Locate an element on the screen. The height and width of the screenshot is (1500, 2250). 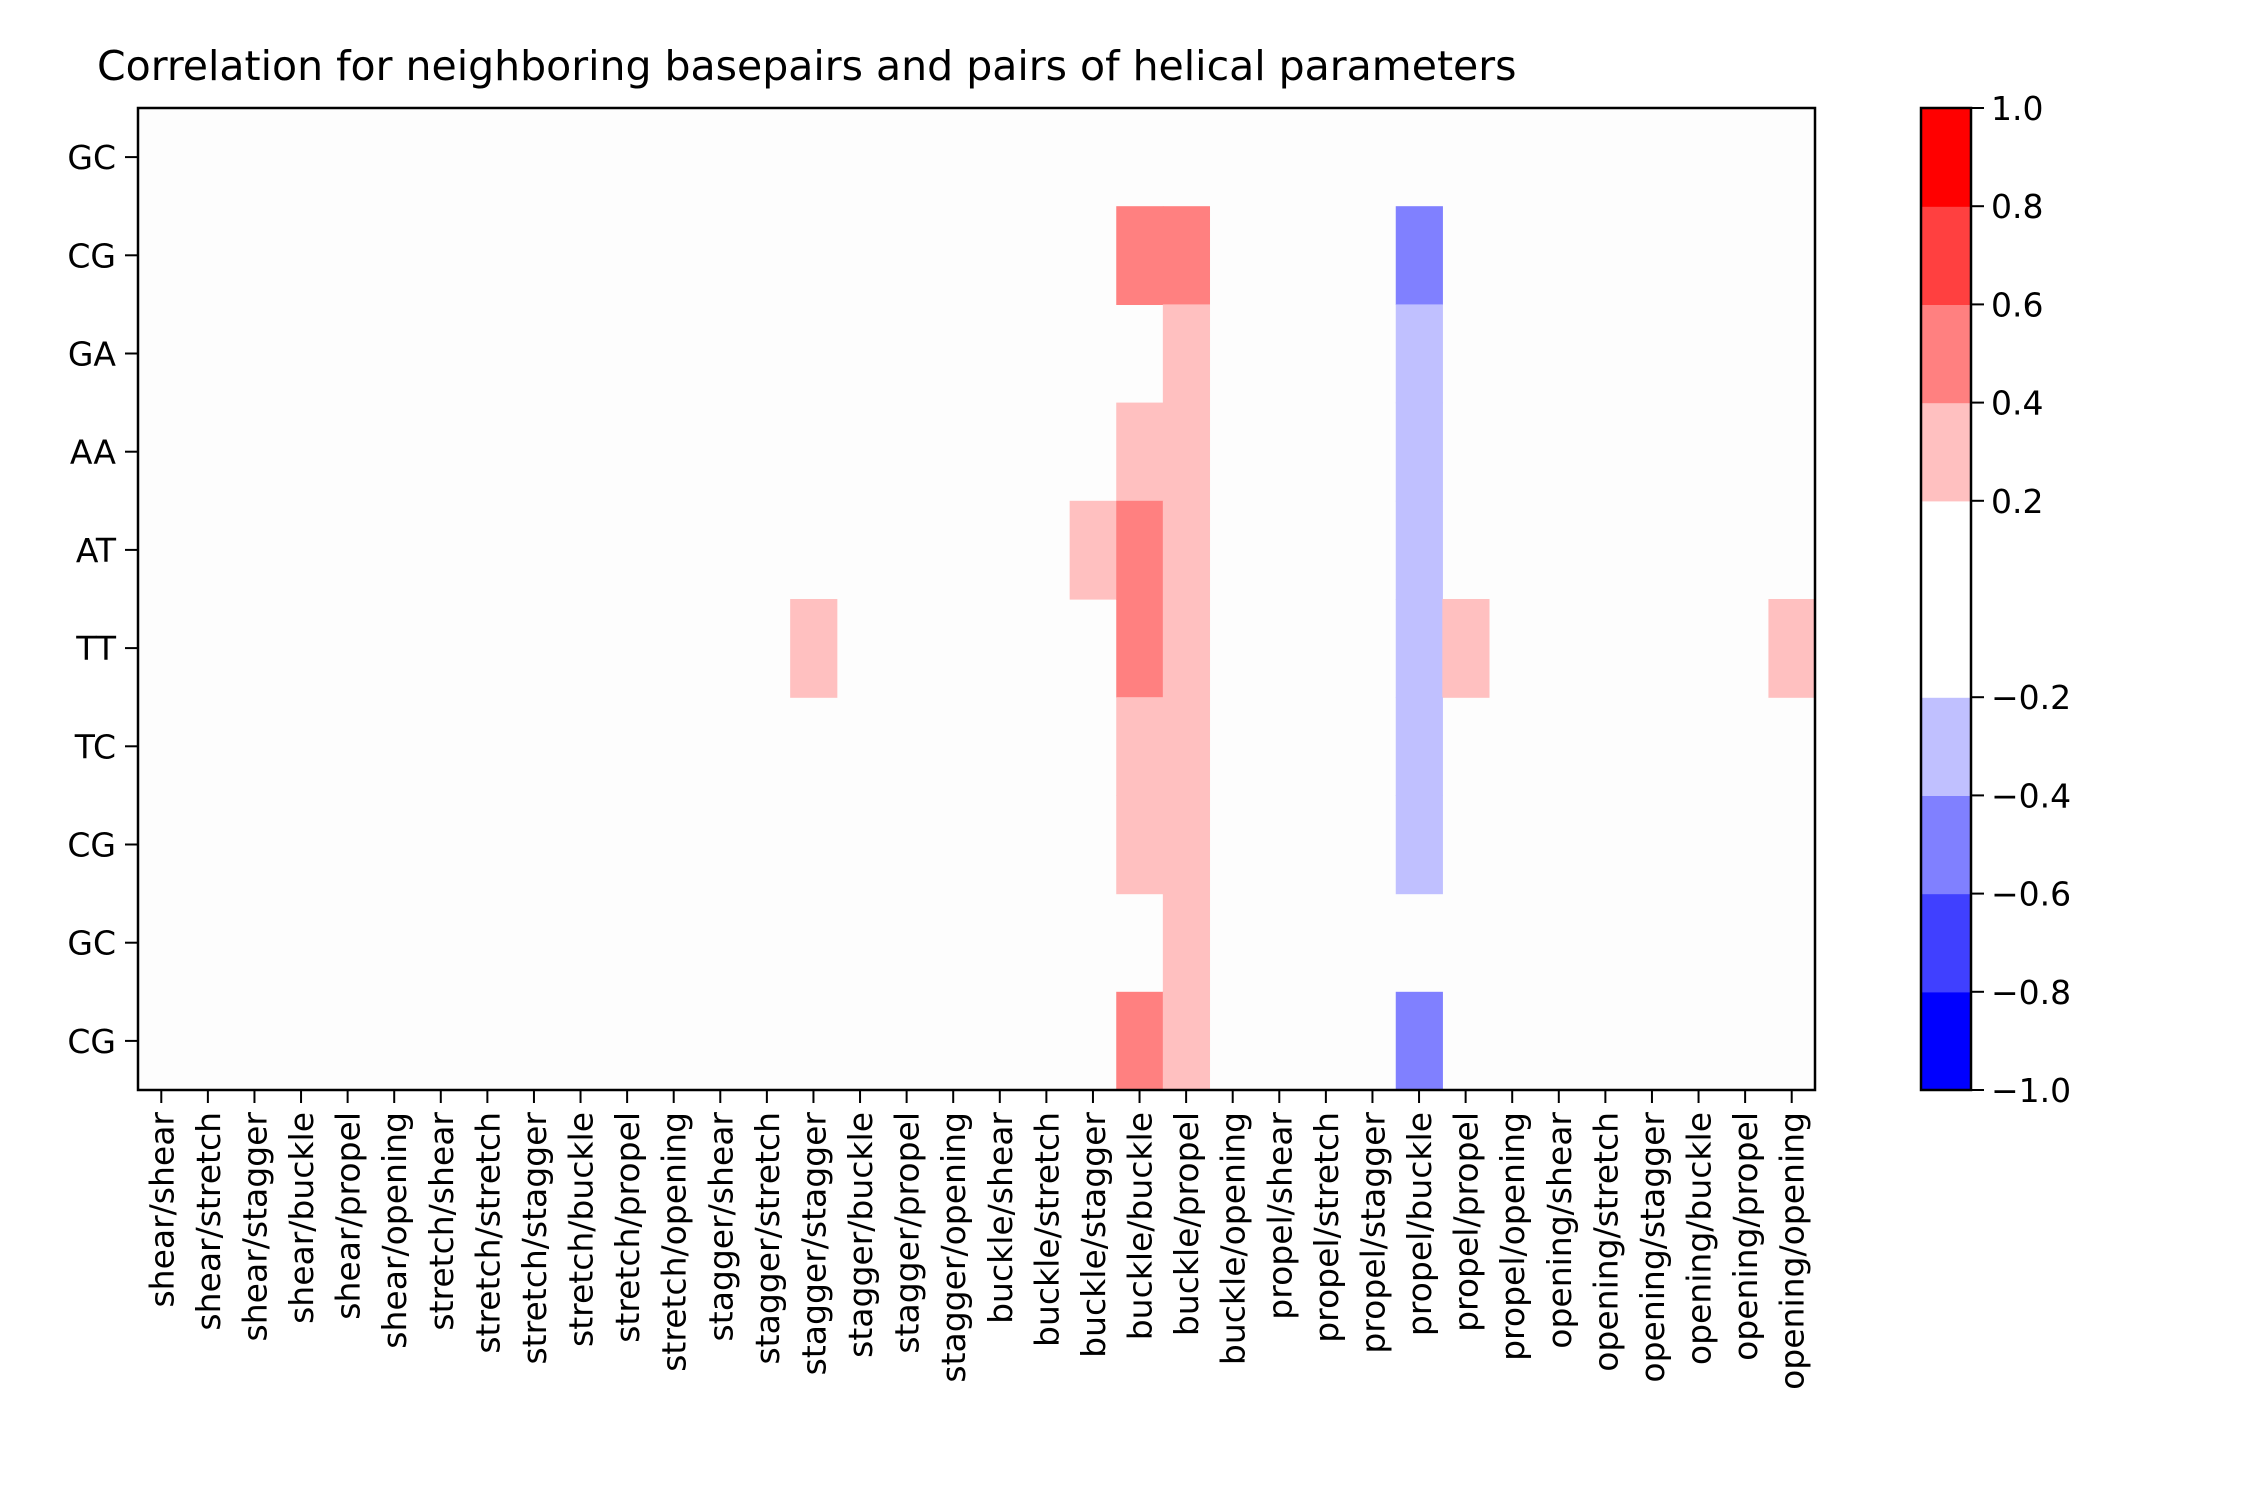
x-tick-label: buckle/opening is located at coordinates (1233, 1238).